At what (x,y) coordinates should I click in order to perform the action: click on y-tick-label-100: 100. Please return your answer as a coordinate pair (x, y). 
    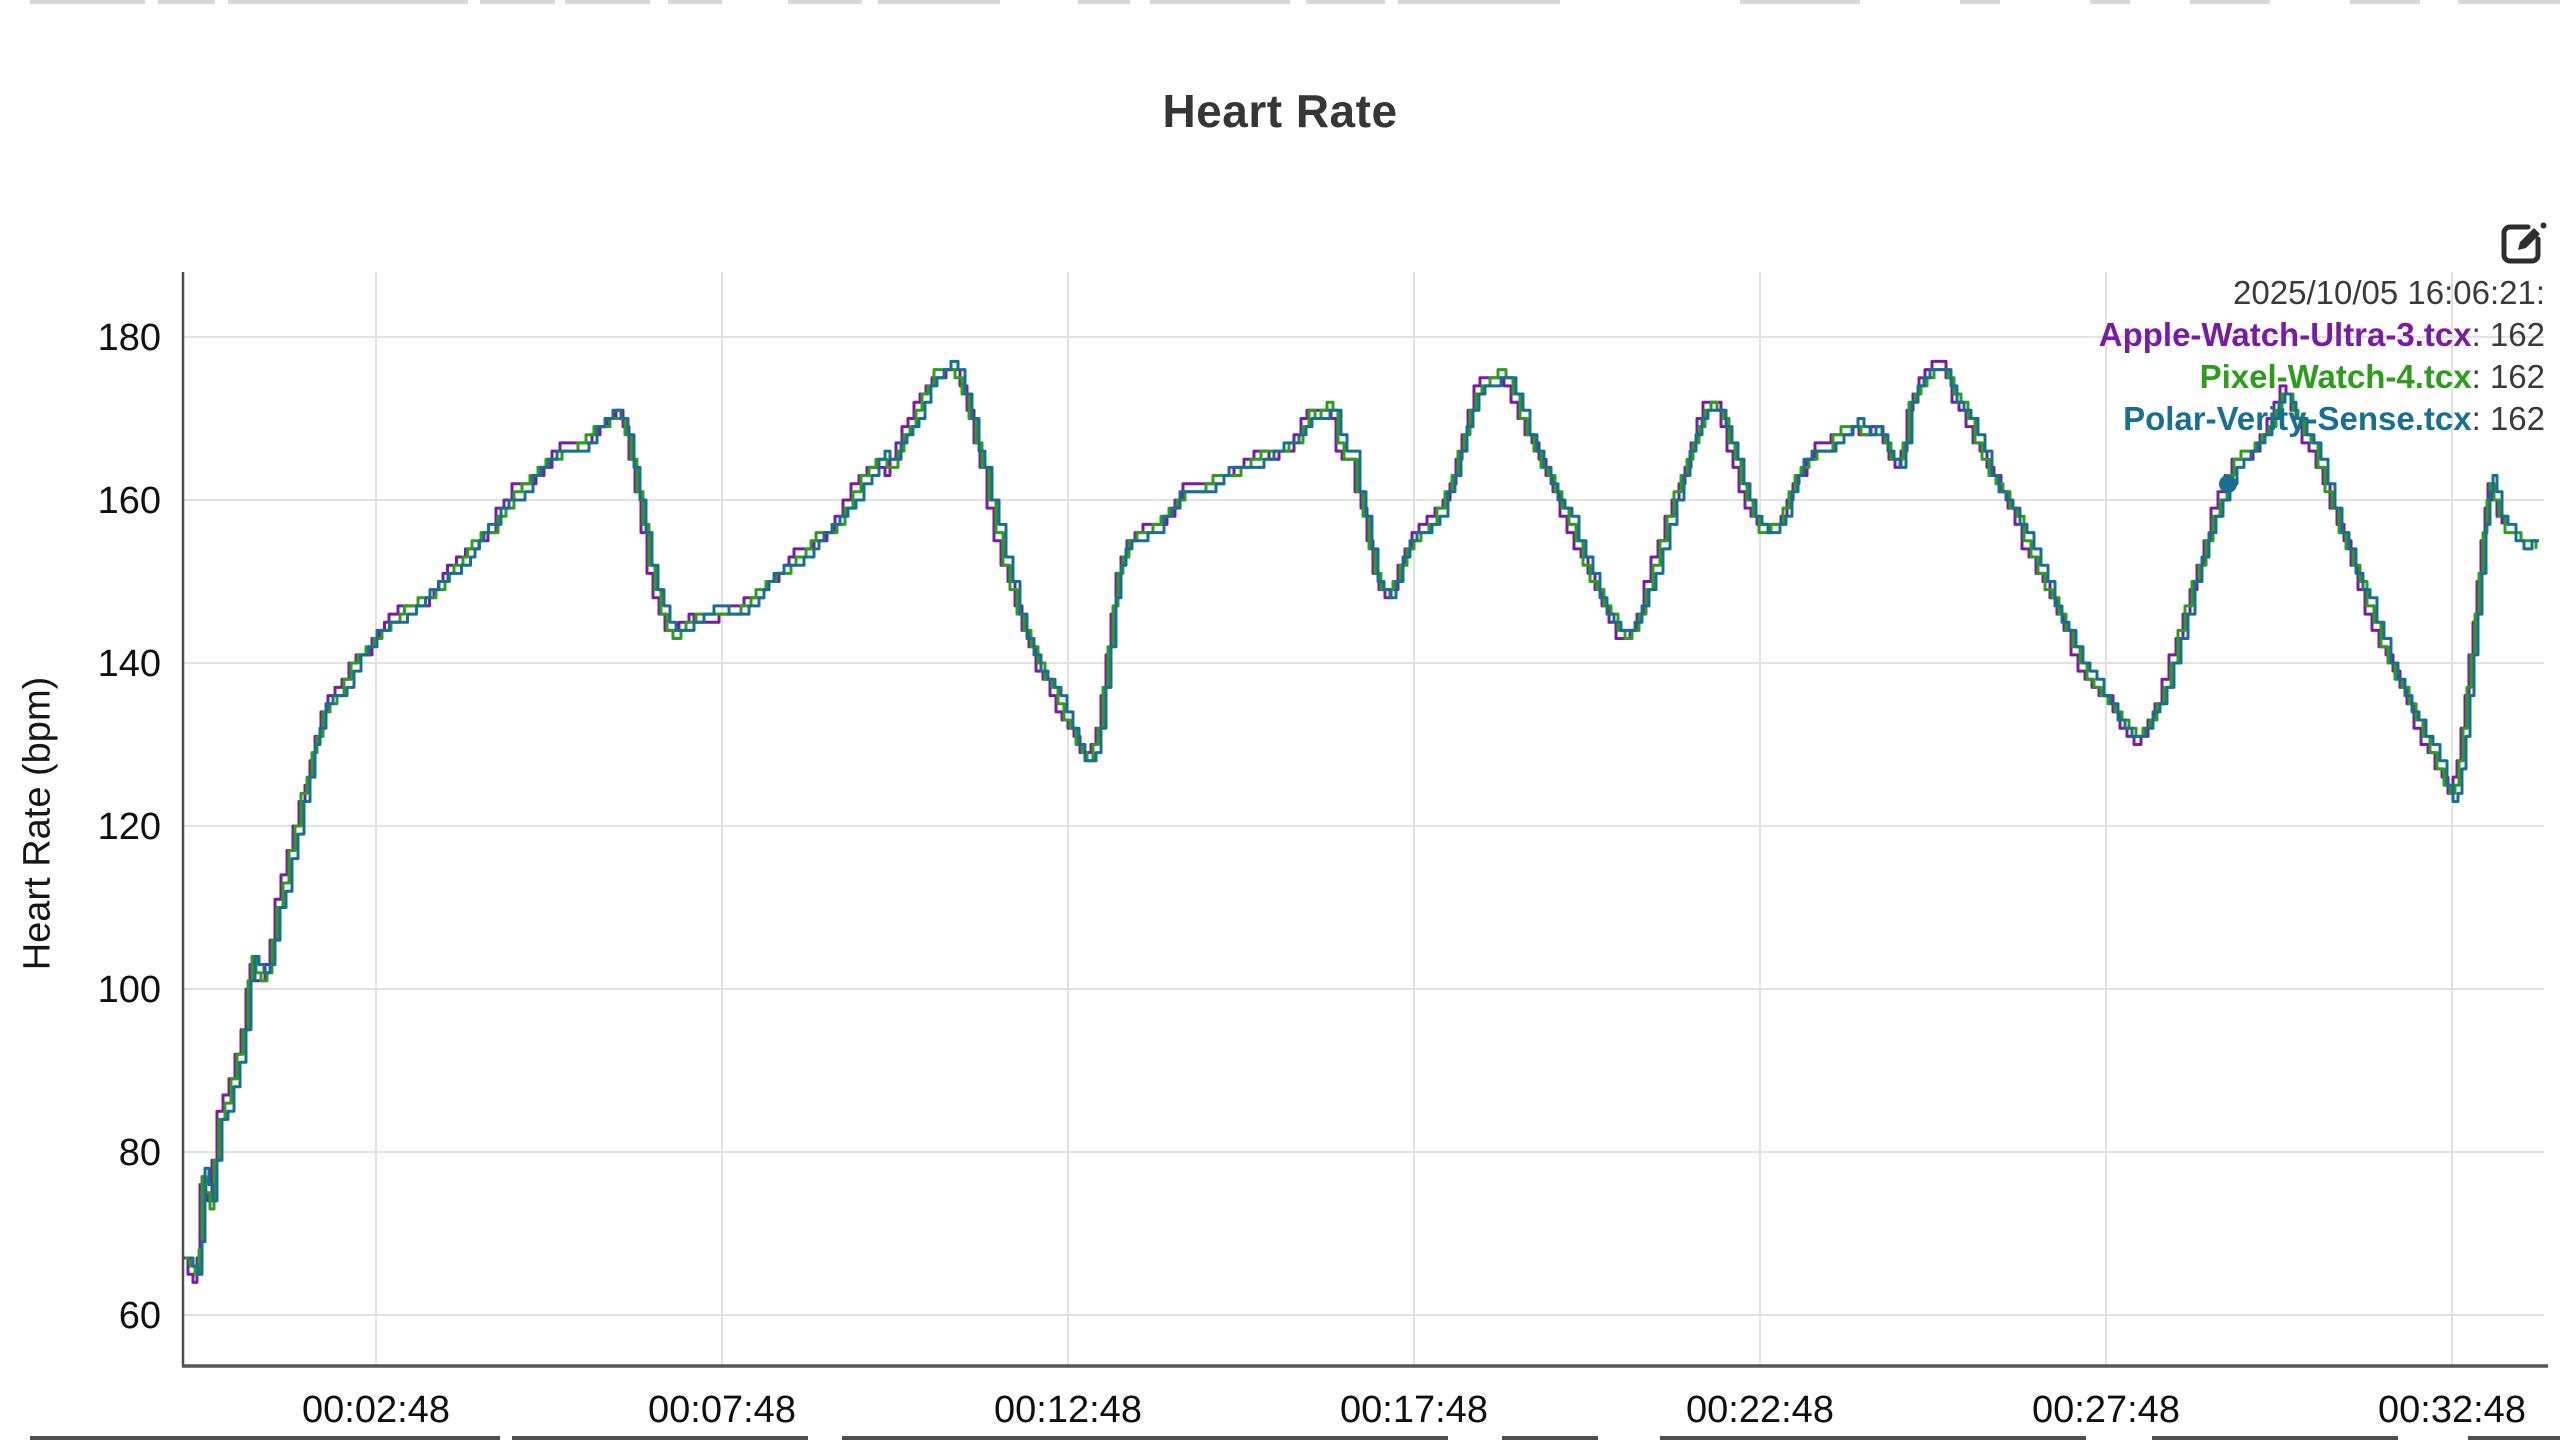
    Looking at the image, I should click on (129, 990).